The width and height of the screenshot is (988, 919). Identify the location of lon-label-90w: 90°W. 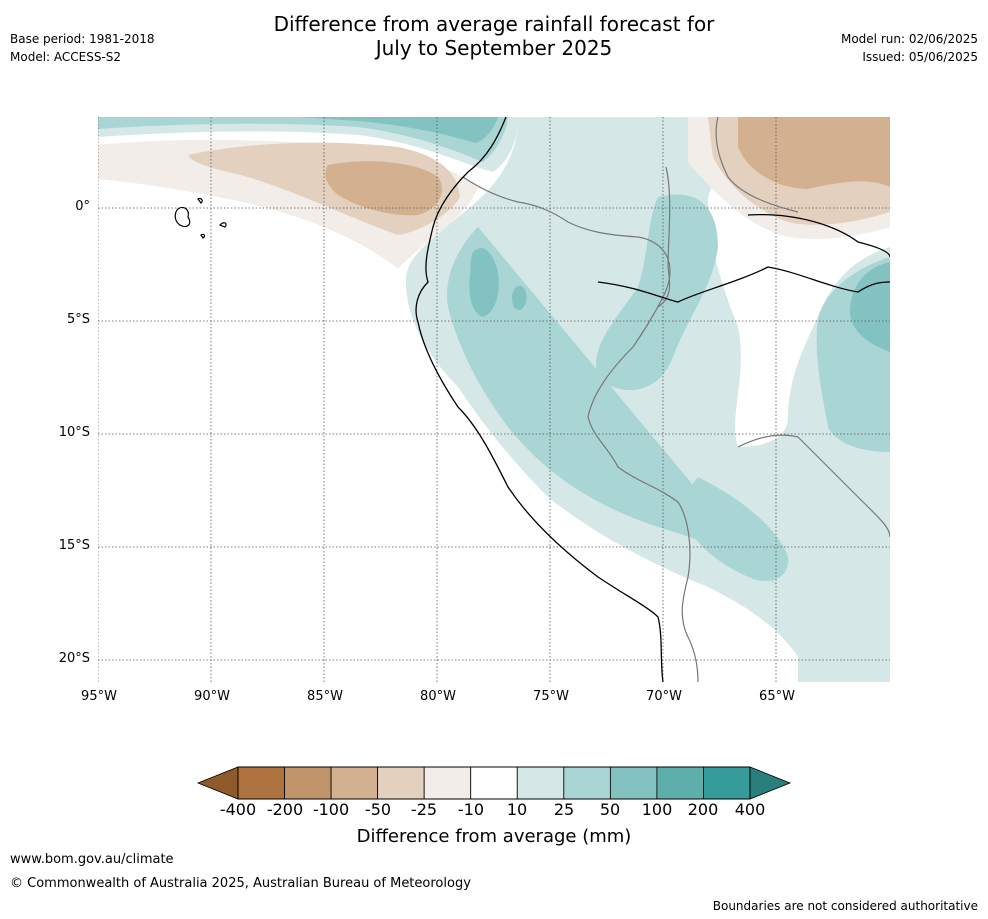
(212, 696).